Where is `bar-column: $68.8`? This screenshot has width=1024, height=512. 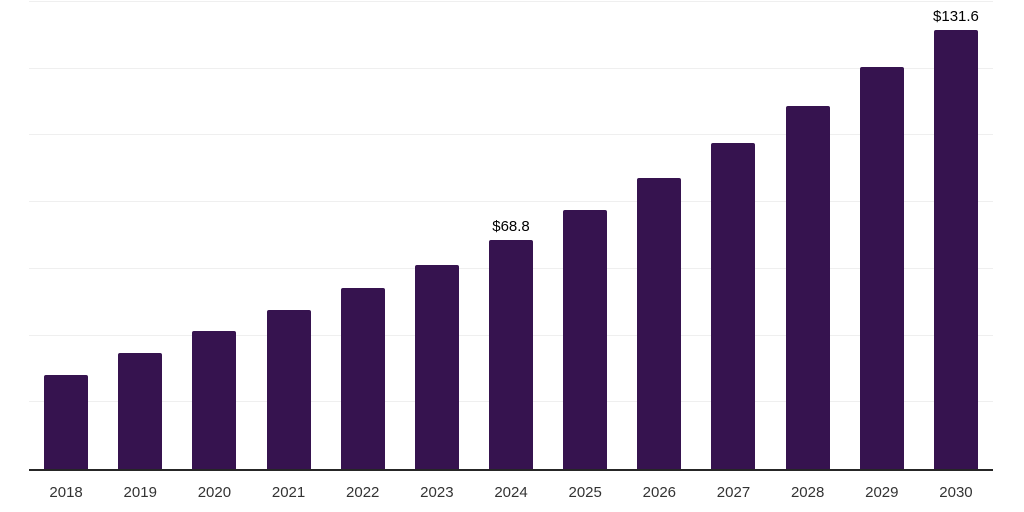
bar-column: $68.8 is located at coordinates (511, 235).